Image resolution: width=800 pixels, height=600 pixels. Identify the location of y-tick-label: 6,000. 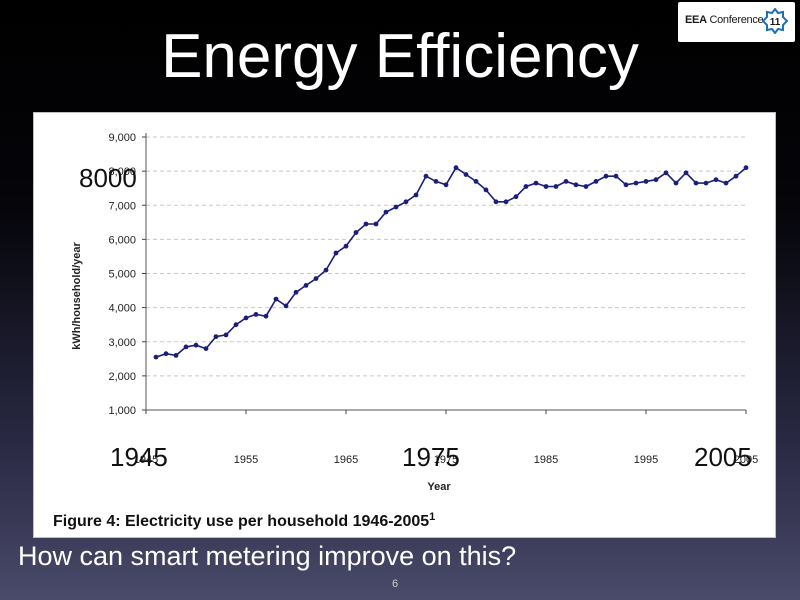
(122, 240).